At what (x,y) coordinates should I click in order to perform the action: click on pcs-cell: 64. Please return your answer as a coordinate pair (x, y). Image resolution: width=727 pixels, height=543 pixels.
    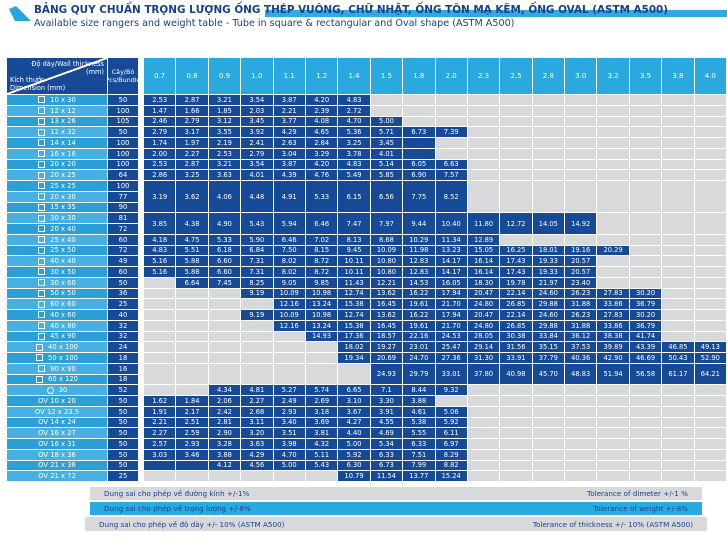
    Looking at the image, I should click on (123, 175).